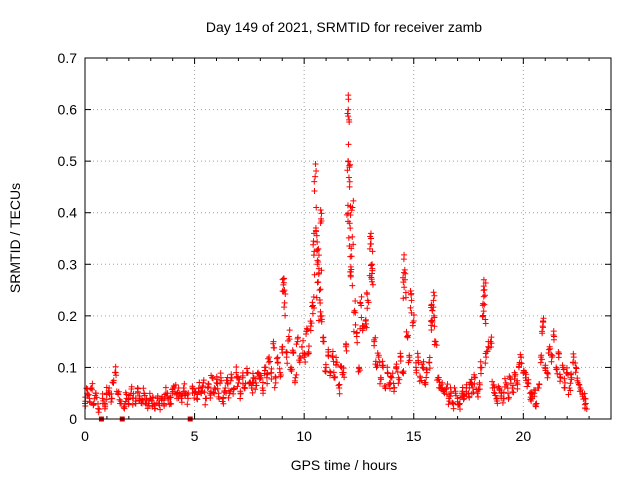 This screenshot has height=480, width=640. Describe the element at coordinates (414, 436) in the screenshot. I see `x-tick-label: 15` at that location.